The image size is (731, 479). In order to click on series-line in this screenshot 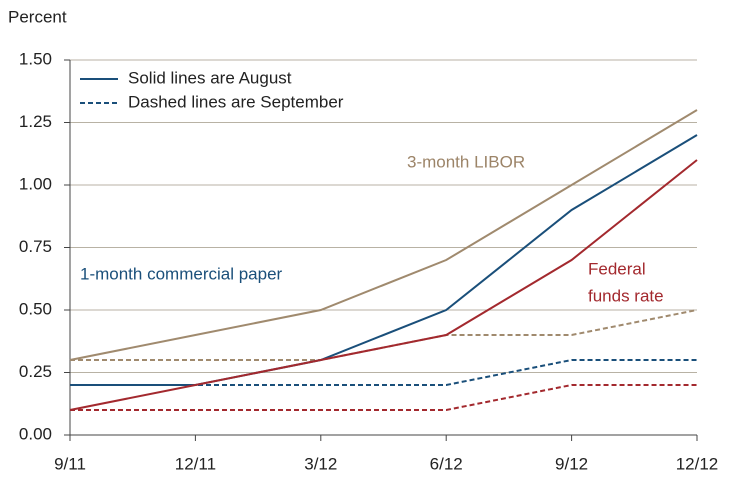, I will do `click(383, 397)`.